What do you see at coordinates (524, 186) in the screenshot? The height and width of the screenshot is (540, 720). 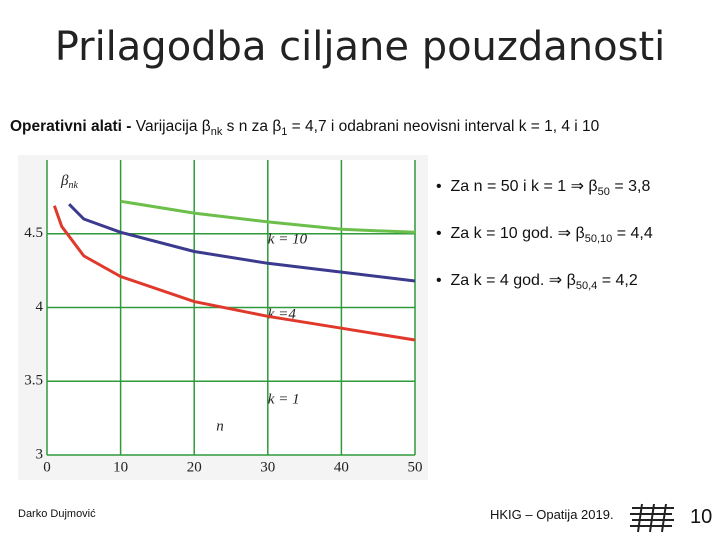 I see `bullet-text: Za n = 50 i k = 1 ⇒ β` at bounding box center [524, 186].